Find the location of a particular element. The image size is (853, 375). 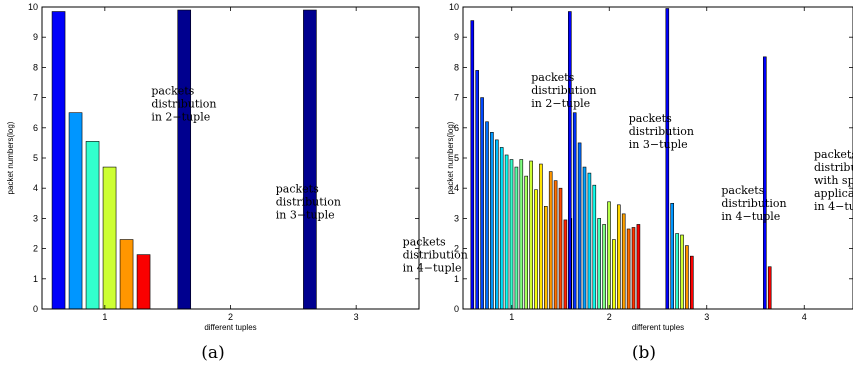

panel-label: (b) is located at coordinates (644, 353).